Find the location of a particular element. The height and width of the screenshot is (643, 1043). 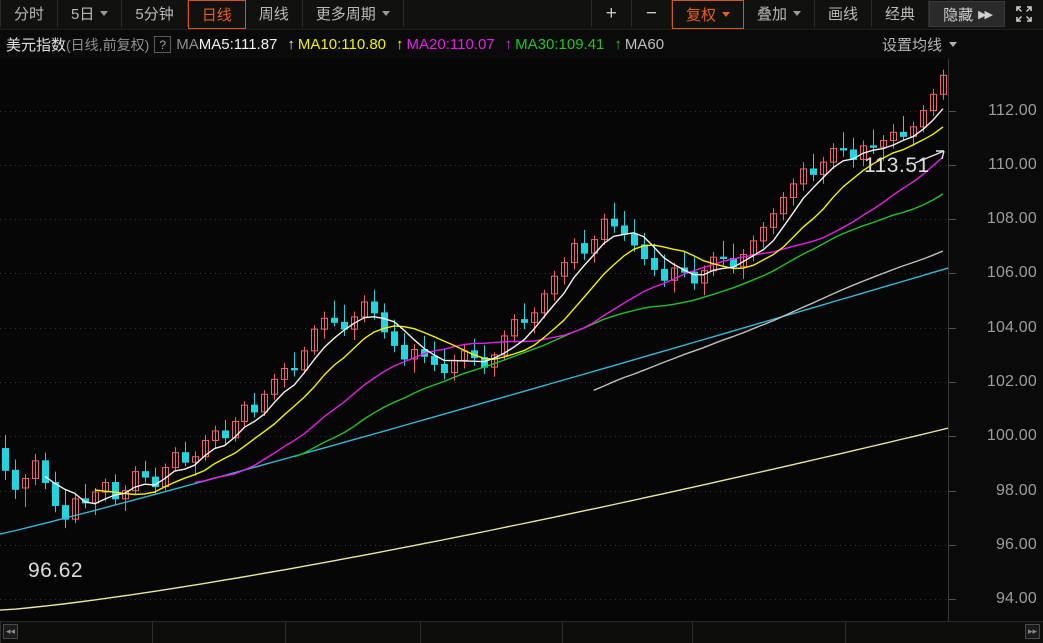

period-button-0: 分时 is located at coordinates (29, 13).